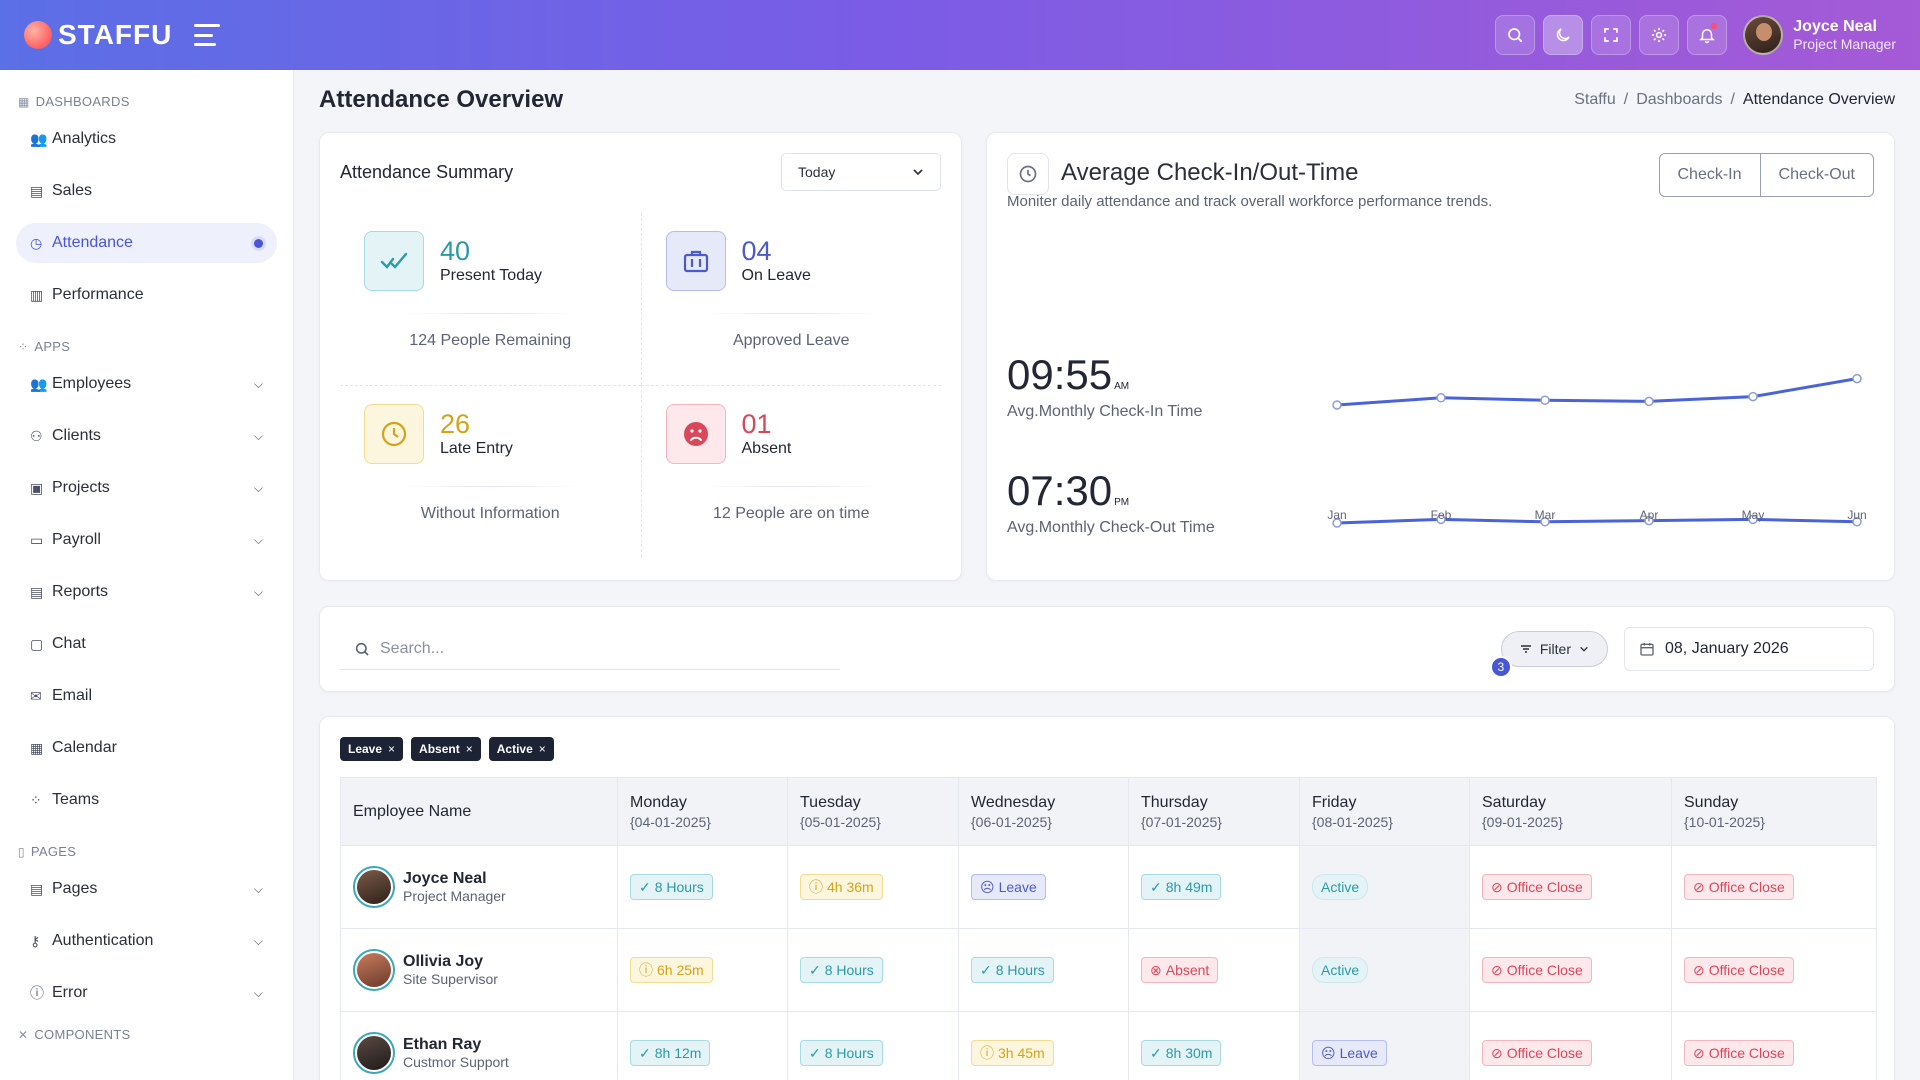  Describe the element at coordinates (479, 811) in the screenshot. I see `column-header-employee: Employee Name` at that location.